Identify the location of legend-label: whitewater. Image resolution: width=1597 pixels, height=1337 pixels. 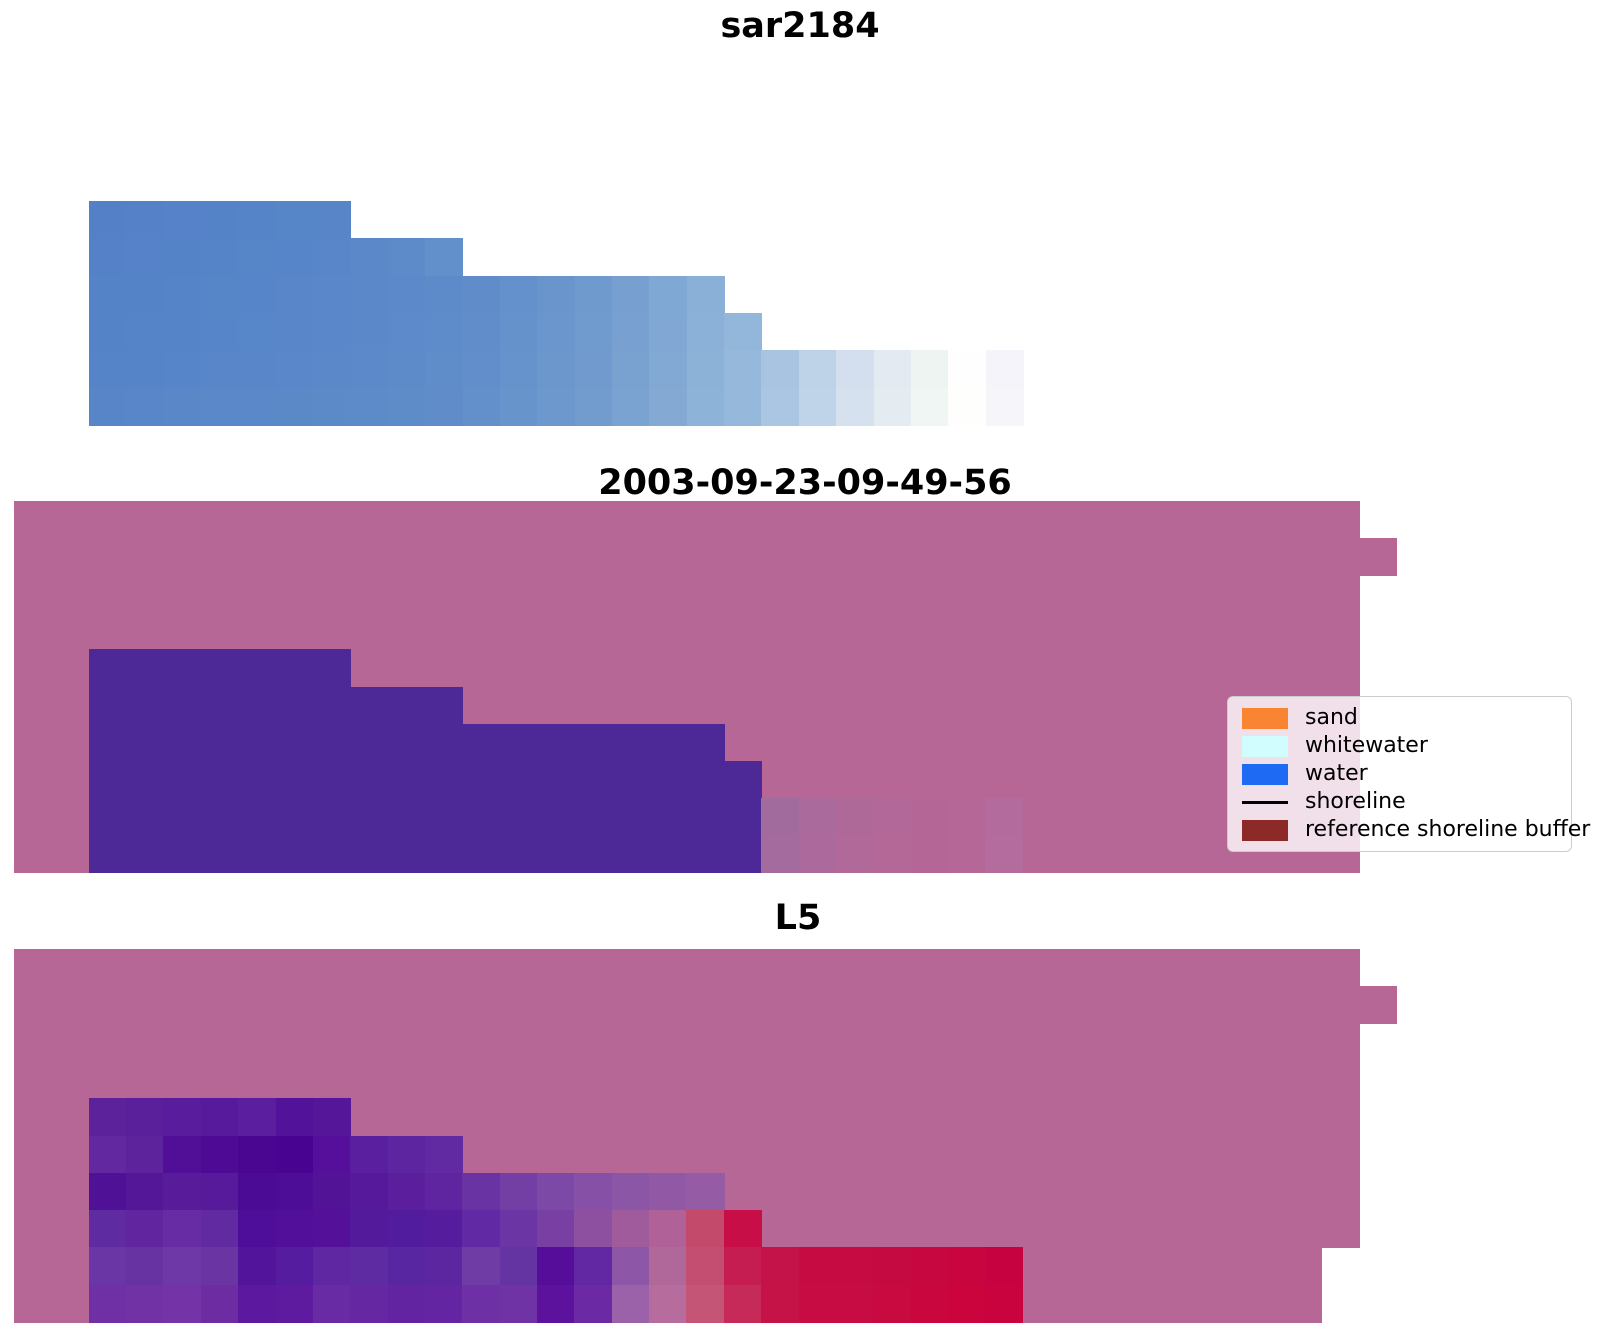
(1366, 745).